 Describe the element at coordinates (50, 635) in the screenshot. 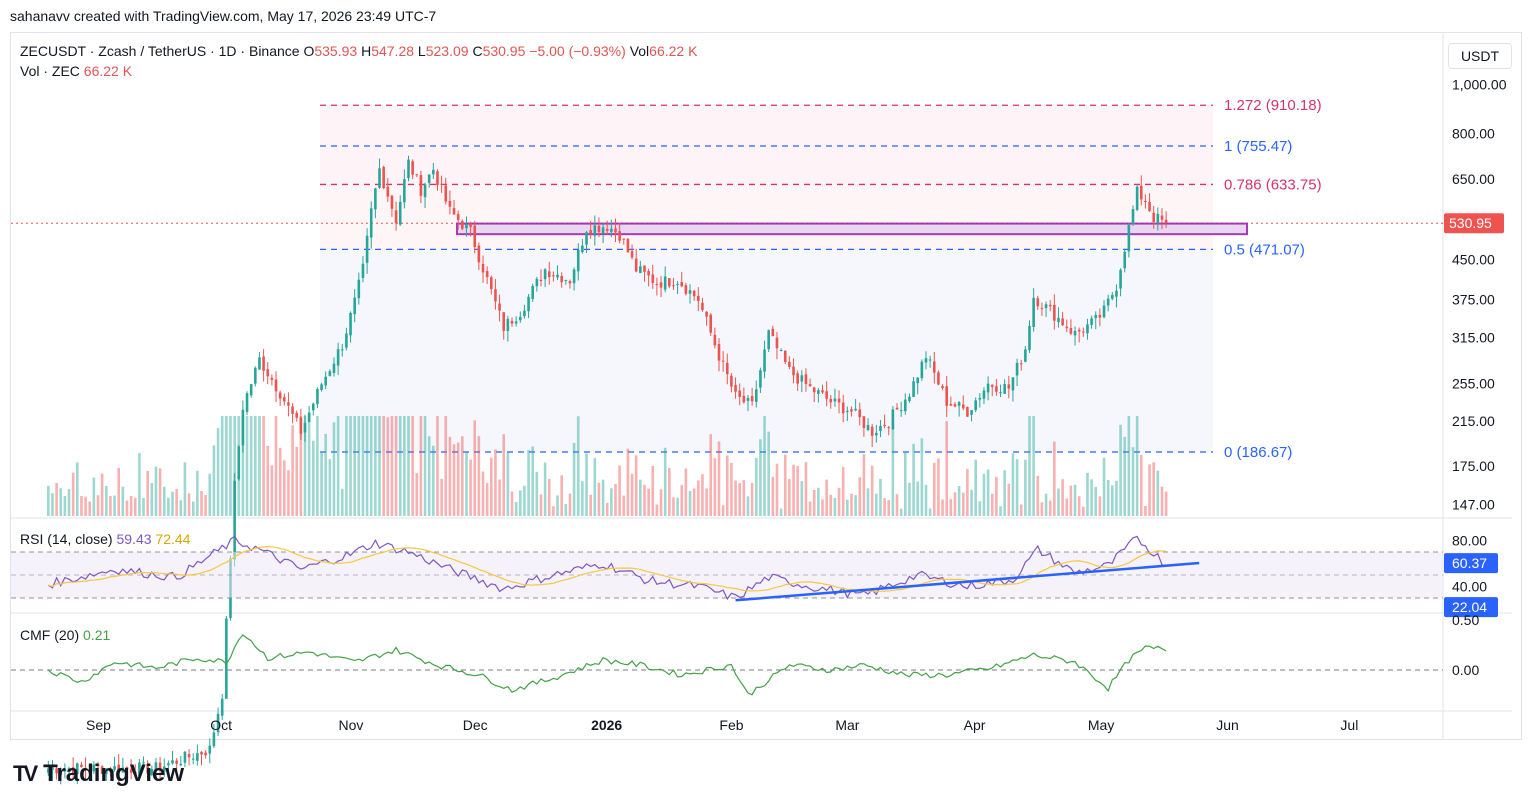

I see `cmf-label: CMF (20)` at that location.